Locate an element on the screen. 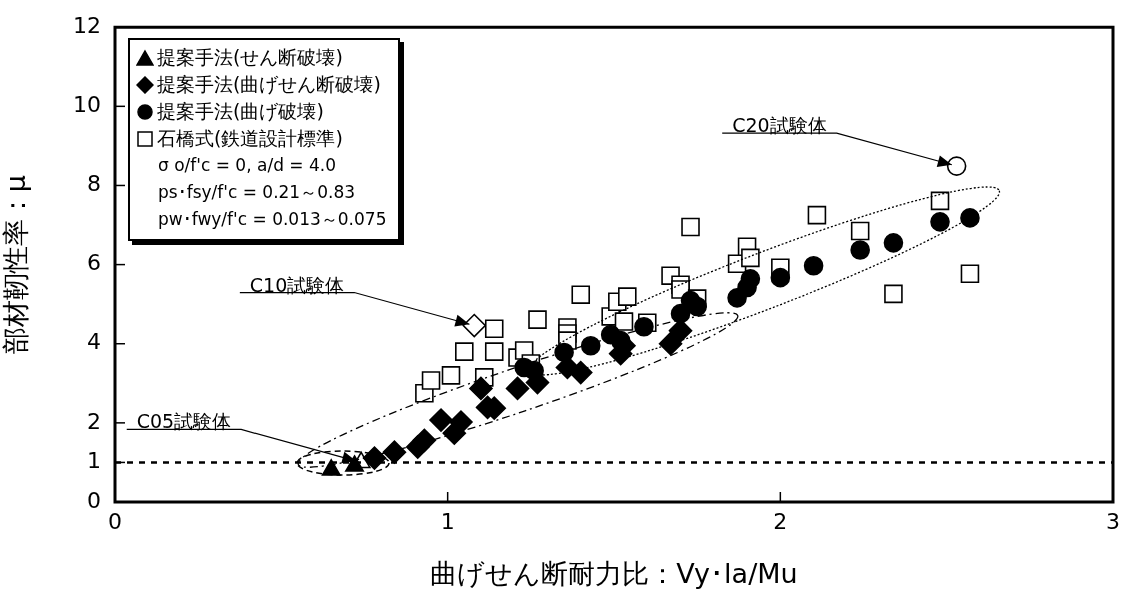 The width and height of the screenshot is (1130, 592). y-tick-label: 12 is located at coordinates (87, 25).